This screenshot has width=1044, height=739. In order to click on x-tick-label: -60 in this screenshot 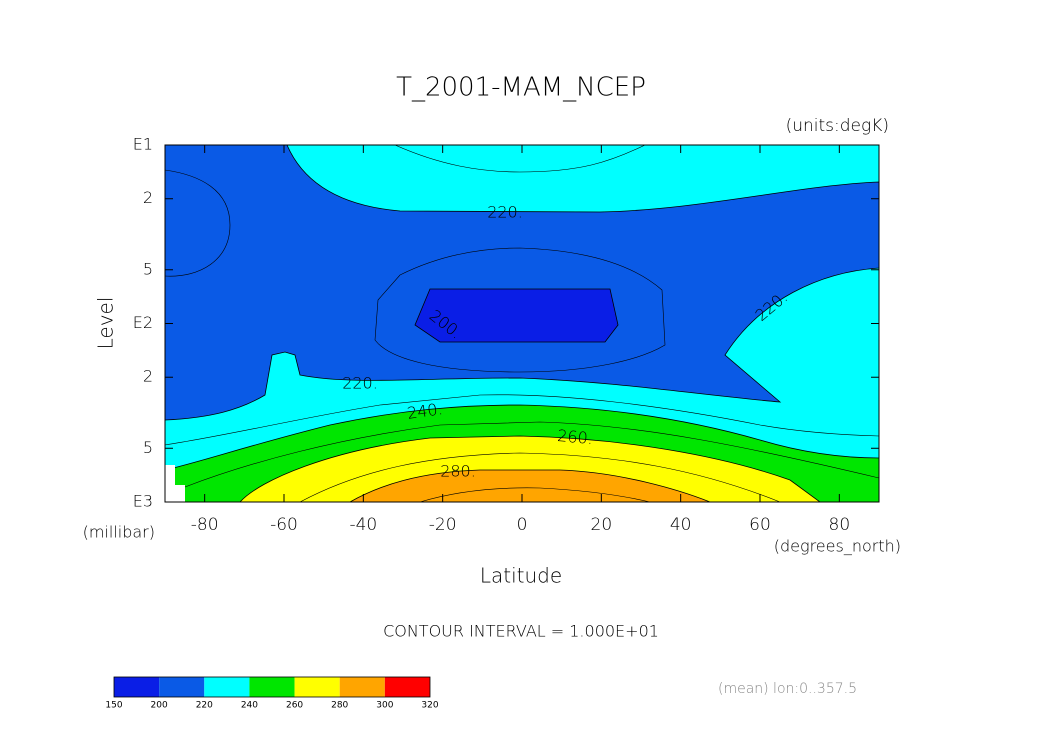, I will do `click(284, 525)`.